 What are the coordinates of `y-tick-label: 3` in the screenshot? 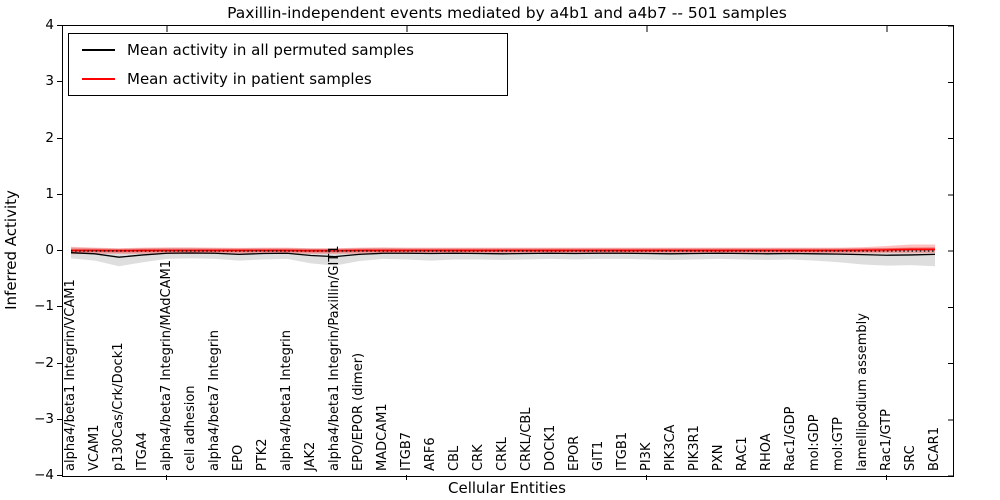 It's located at (49, 81).